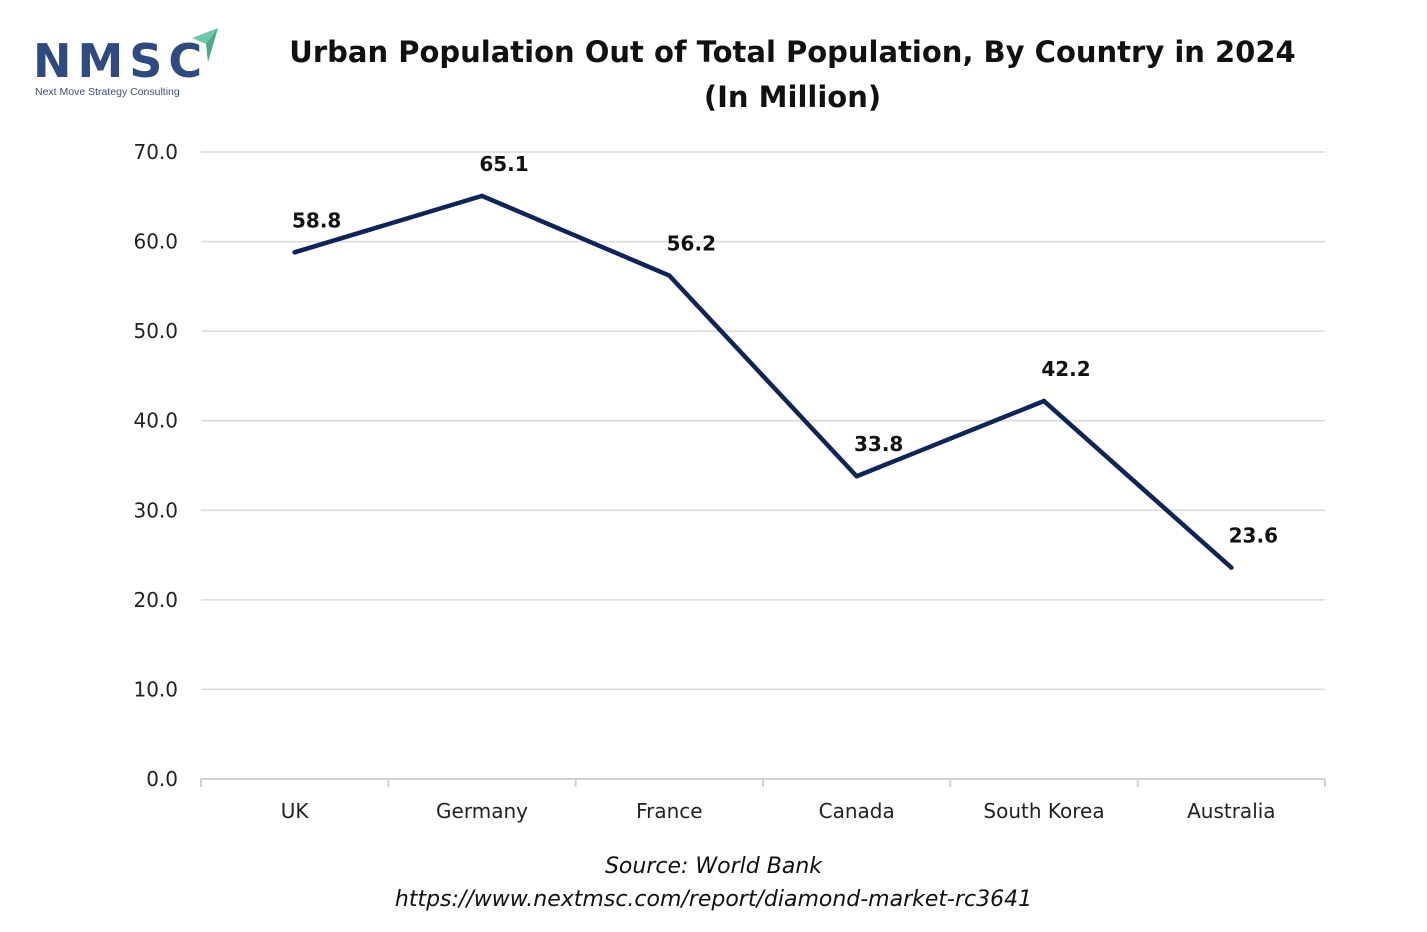 This screenshot has width=1427, height=932. What do you see at coordinates (669, 811) in the screenshot?
I see `x-tick-label: France` at bounding box center [669, 811].